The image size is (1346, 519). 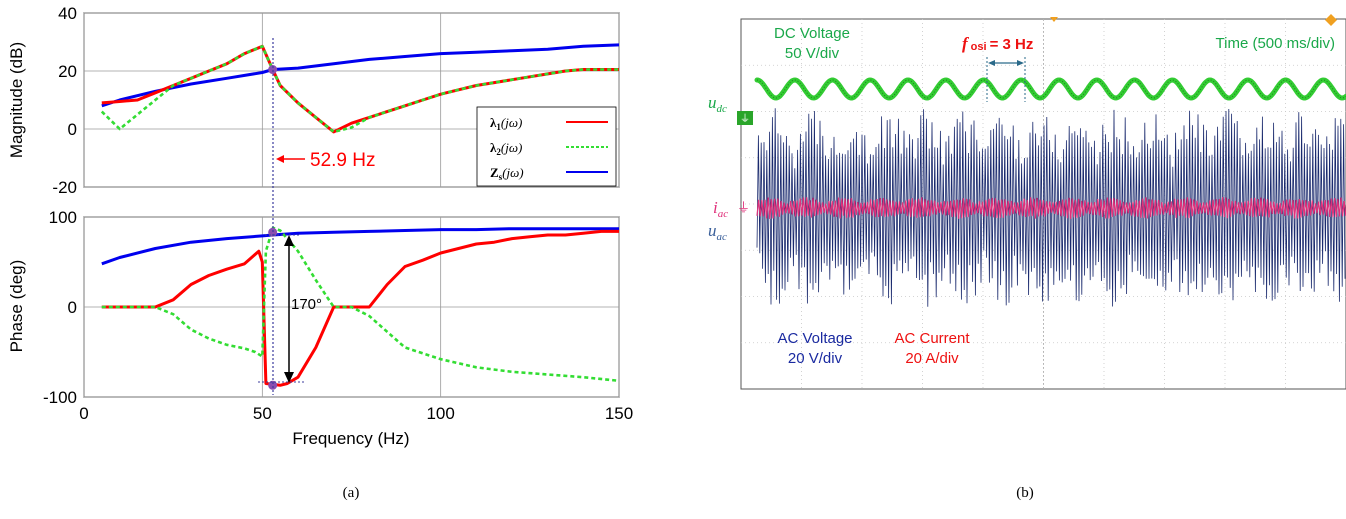 I want to click on magnitude-y-tick--20: -20, so click(x=64, y=187).